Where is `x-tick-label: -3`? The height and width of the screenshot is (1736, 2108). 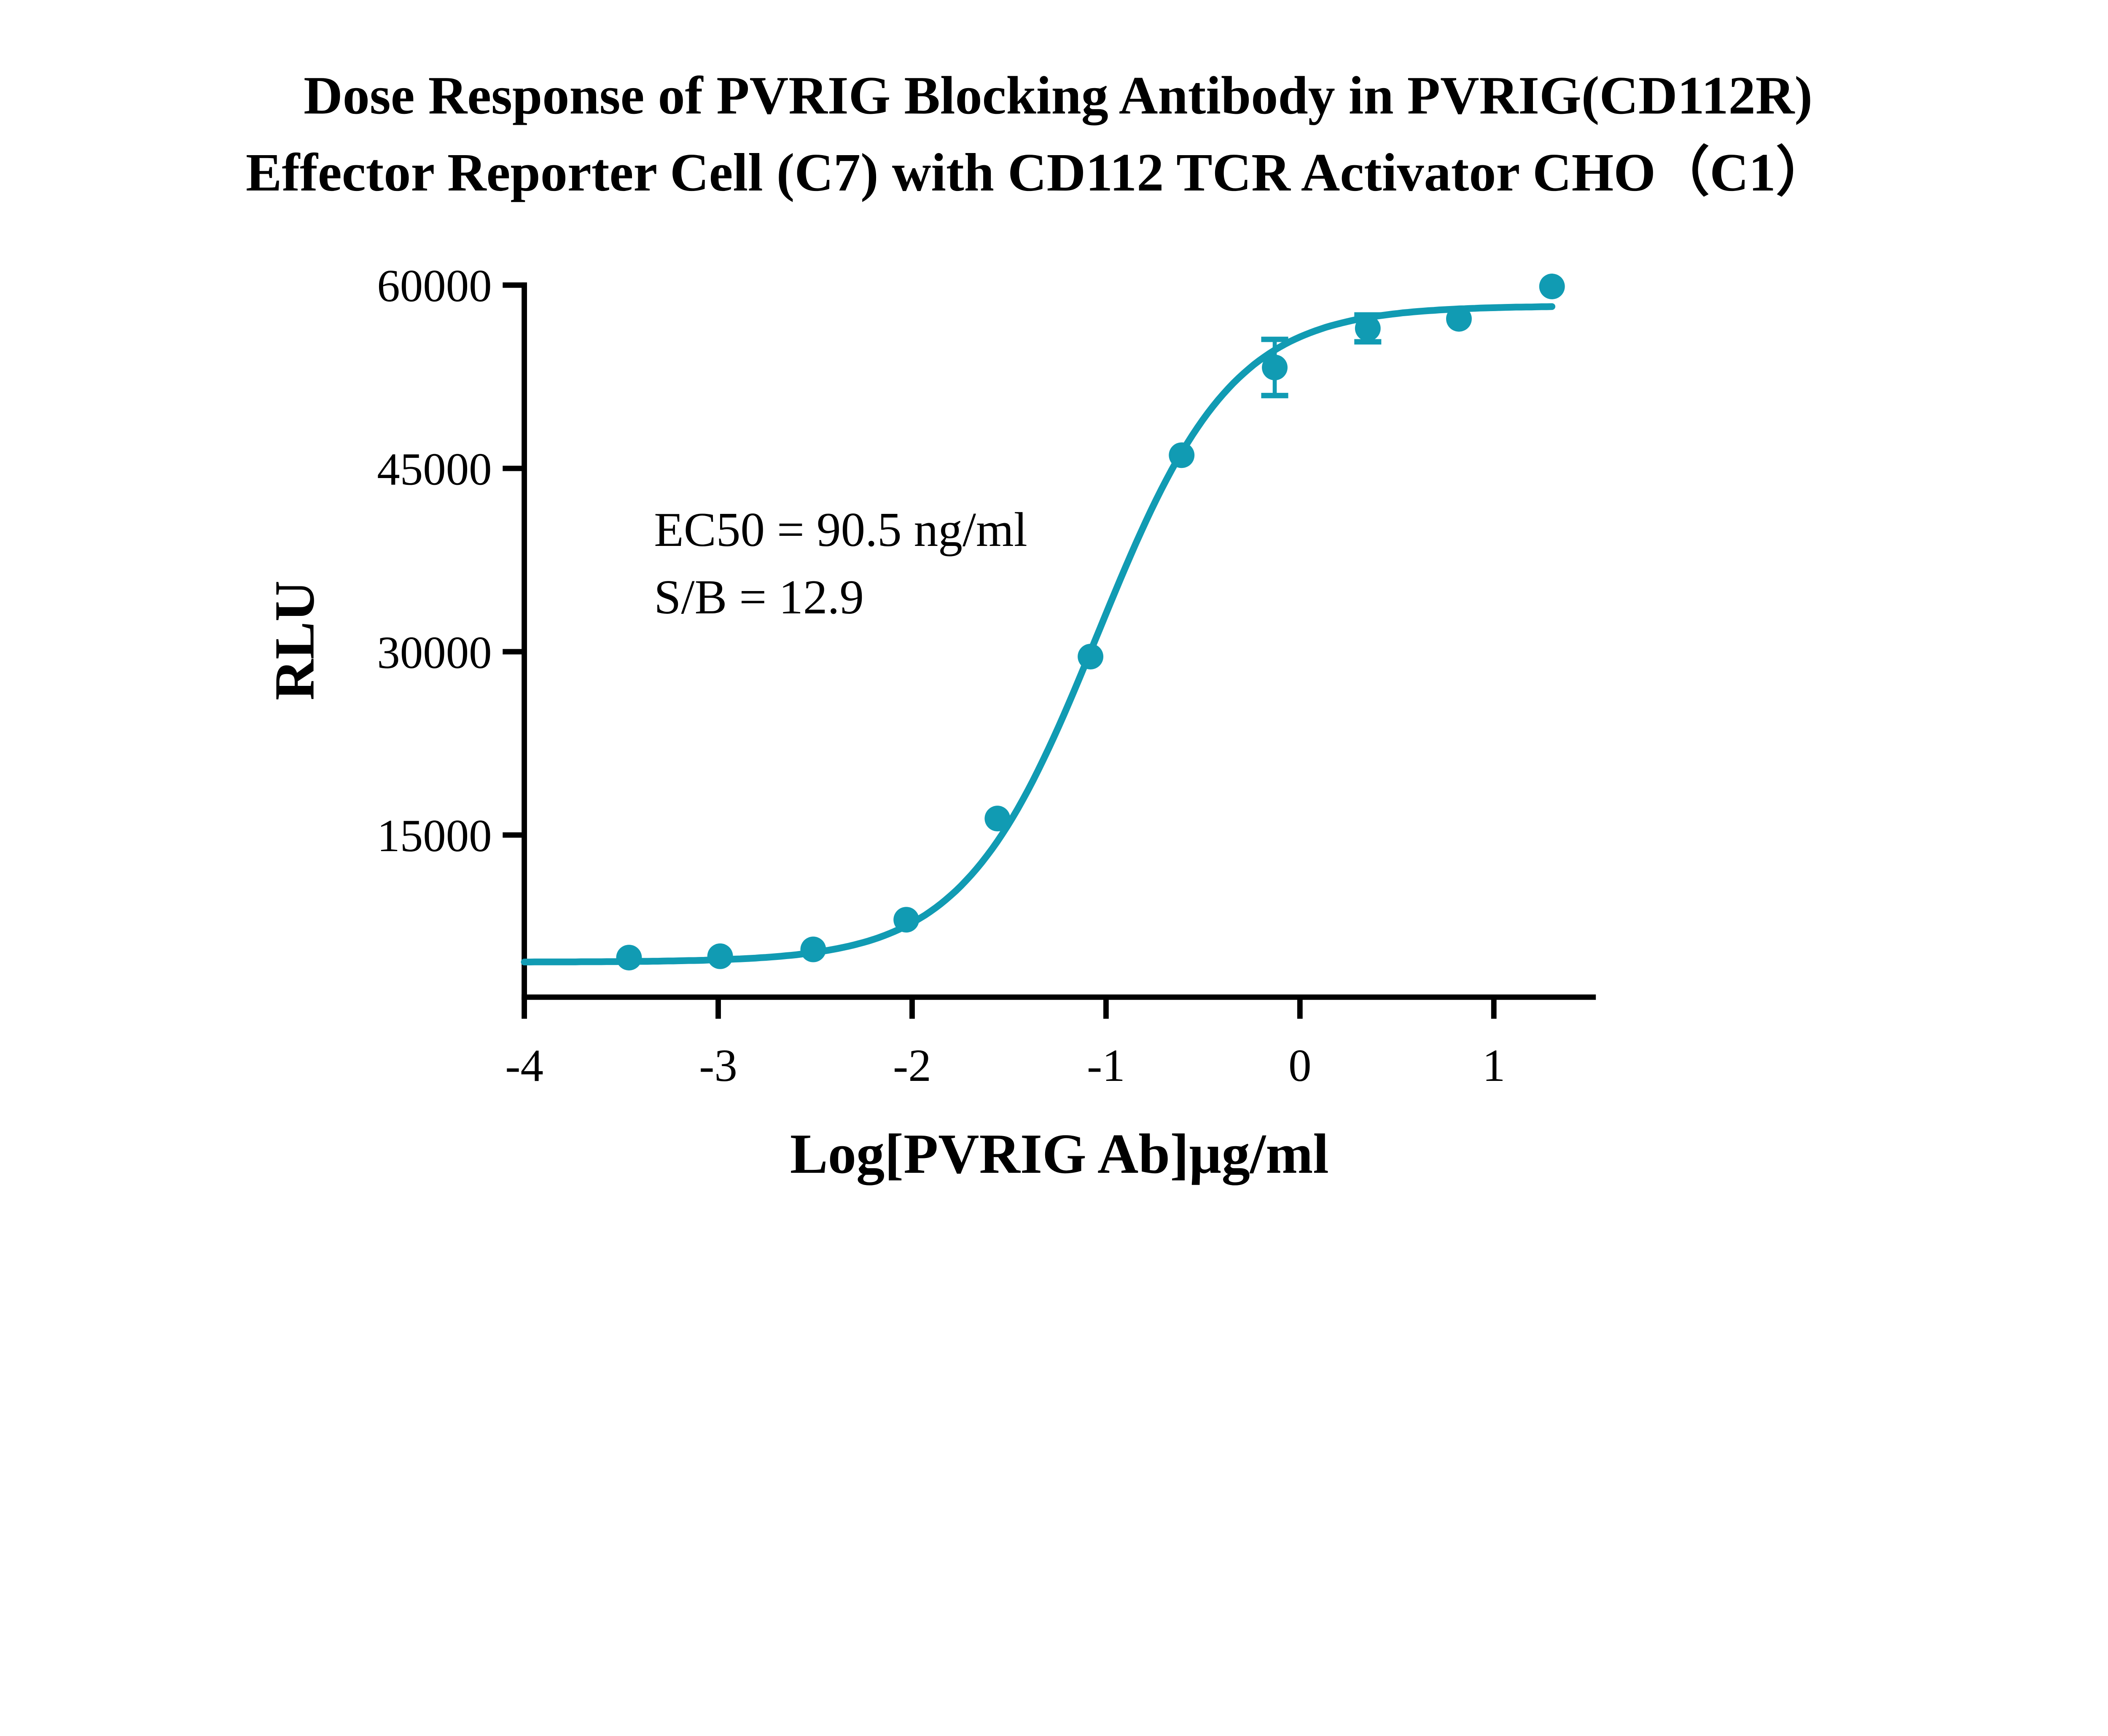
x-tick-label: -3 is located at coordinates (718, 1065).